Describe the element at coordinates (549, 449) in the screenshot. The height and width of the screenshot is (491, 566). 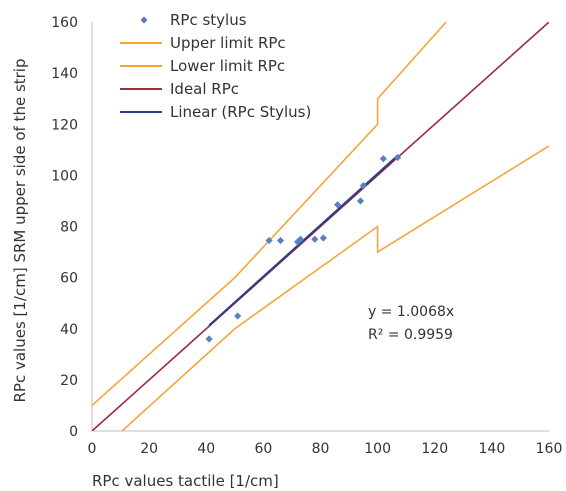
I see `x-tick-label: 160` at that location.